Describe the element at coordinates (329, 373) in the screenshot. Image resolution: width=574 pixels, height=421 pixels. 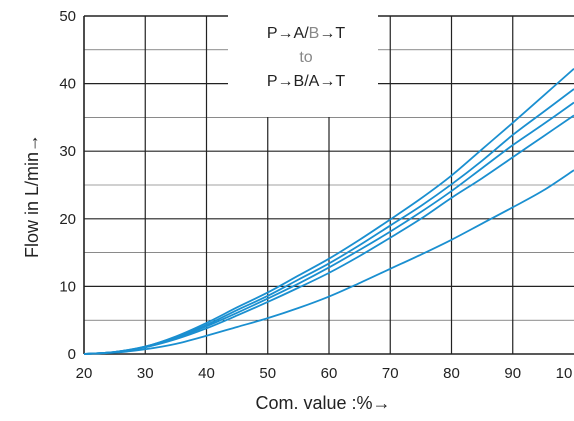
I see `x-tick-label: 60` at that location.